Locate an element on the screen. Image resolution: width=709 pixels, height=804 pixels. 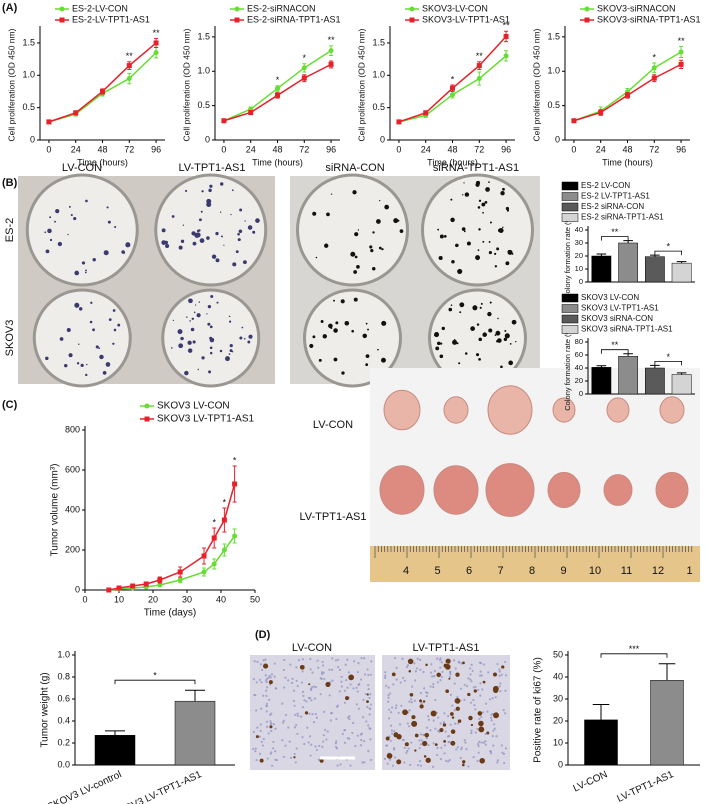
x-tick-label: 24 is located at coordinates (426, 149).